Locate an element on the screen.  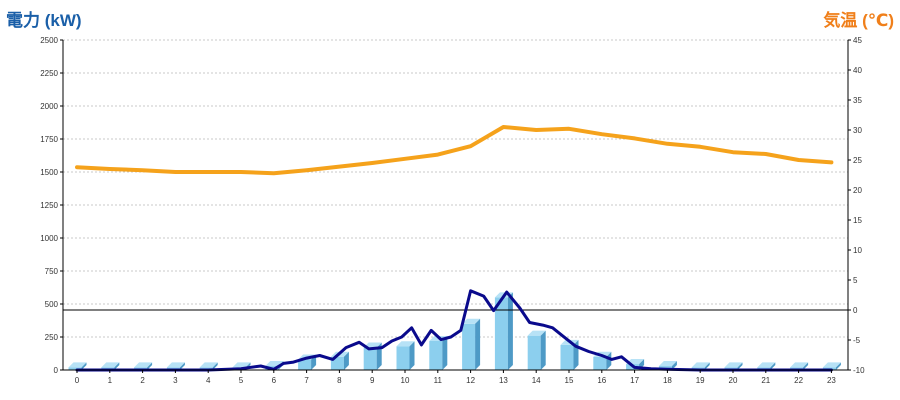
left-tick-label: 250 is located at coordinates (52, 337).